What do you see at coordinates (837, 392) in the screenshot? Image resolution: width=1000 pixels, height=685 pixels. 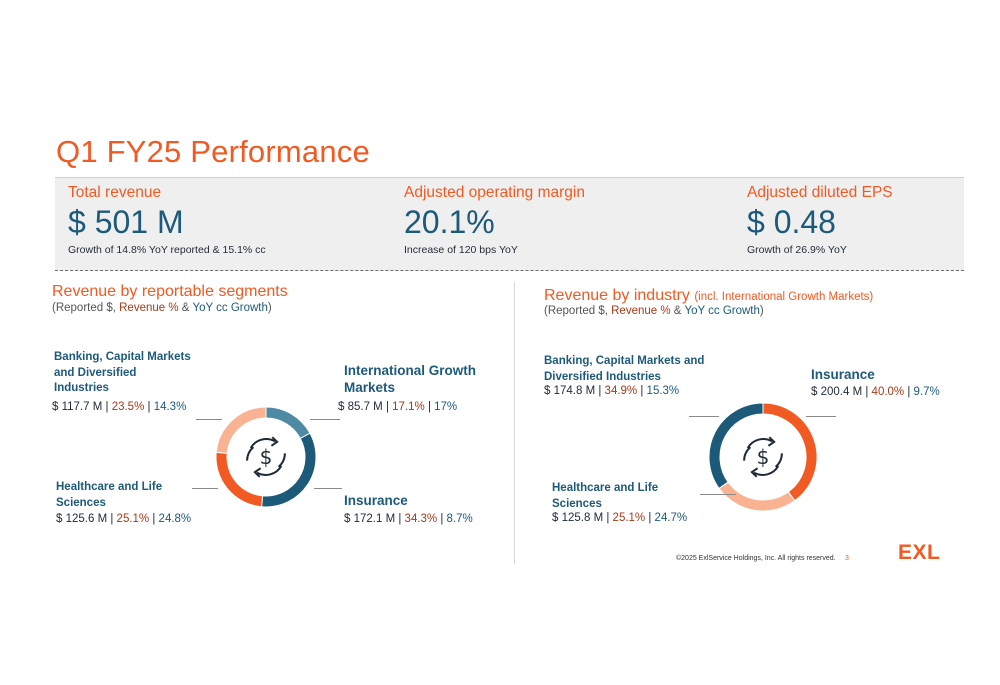 I see `revenue-value: $ 200.4 M` at bounding box center [837, 392].